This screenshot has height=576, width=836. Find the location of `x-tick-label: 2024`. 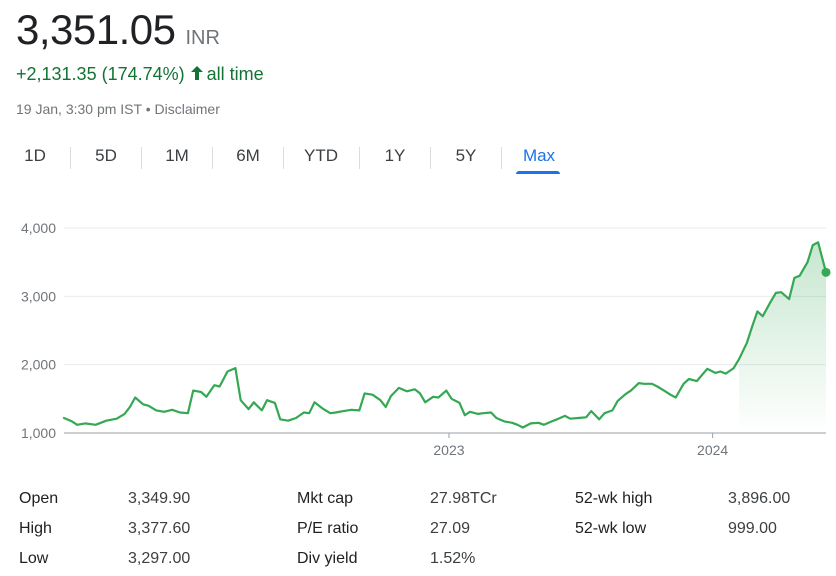

x-tick-label: 2024 is located at coordinates (712, 450).